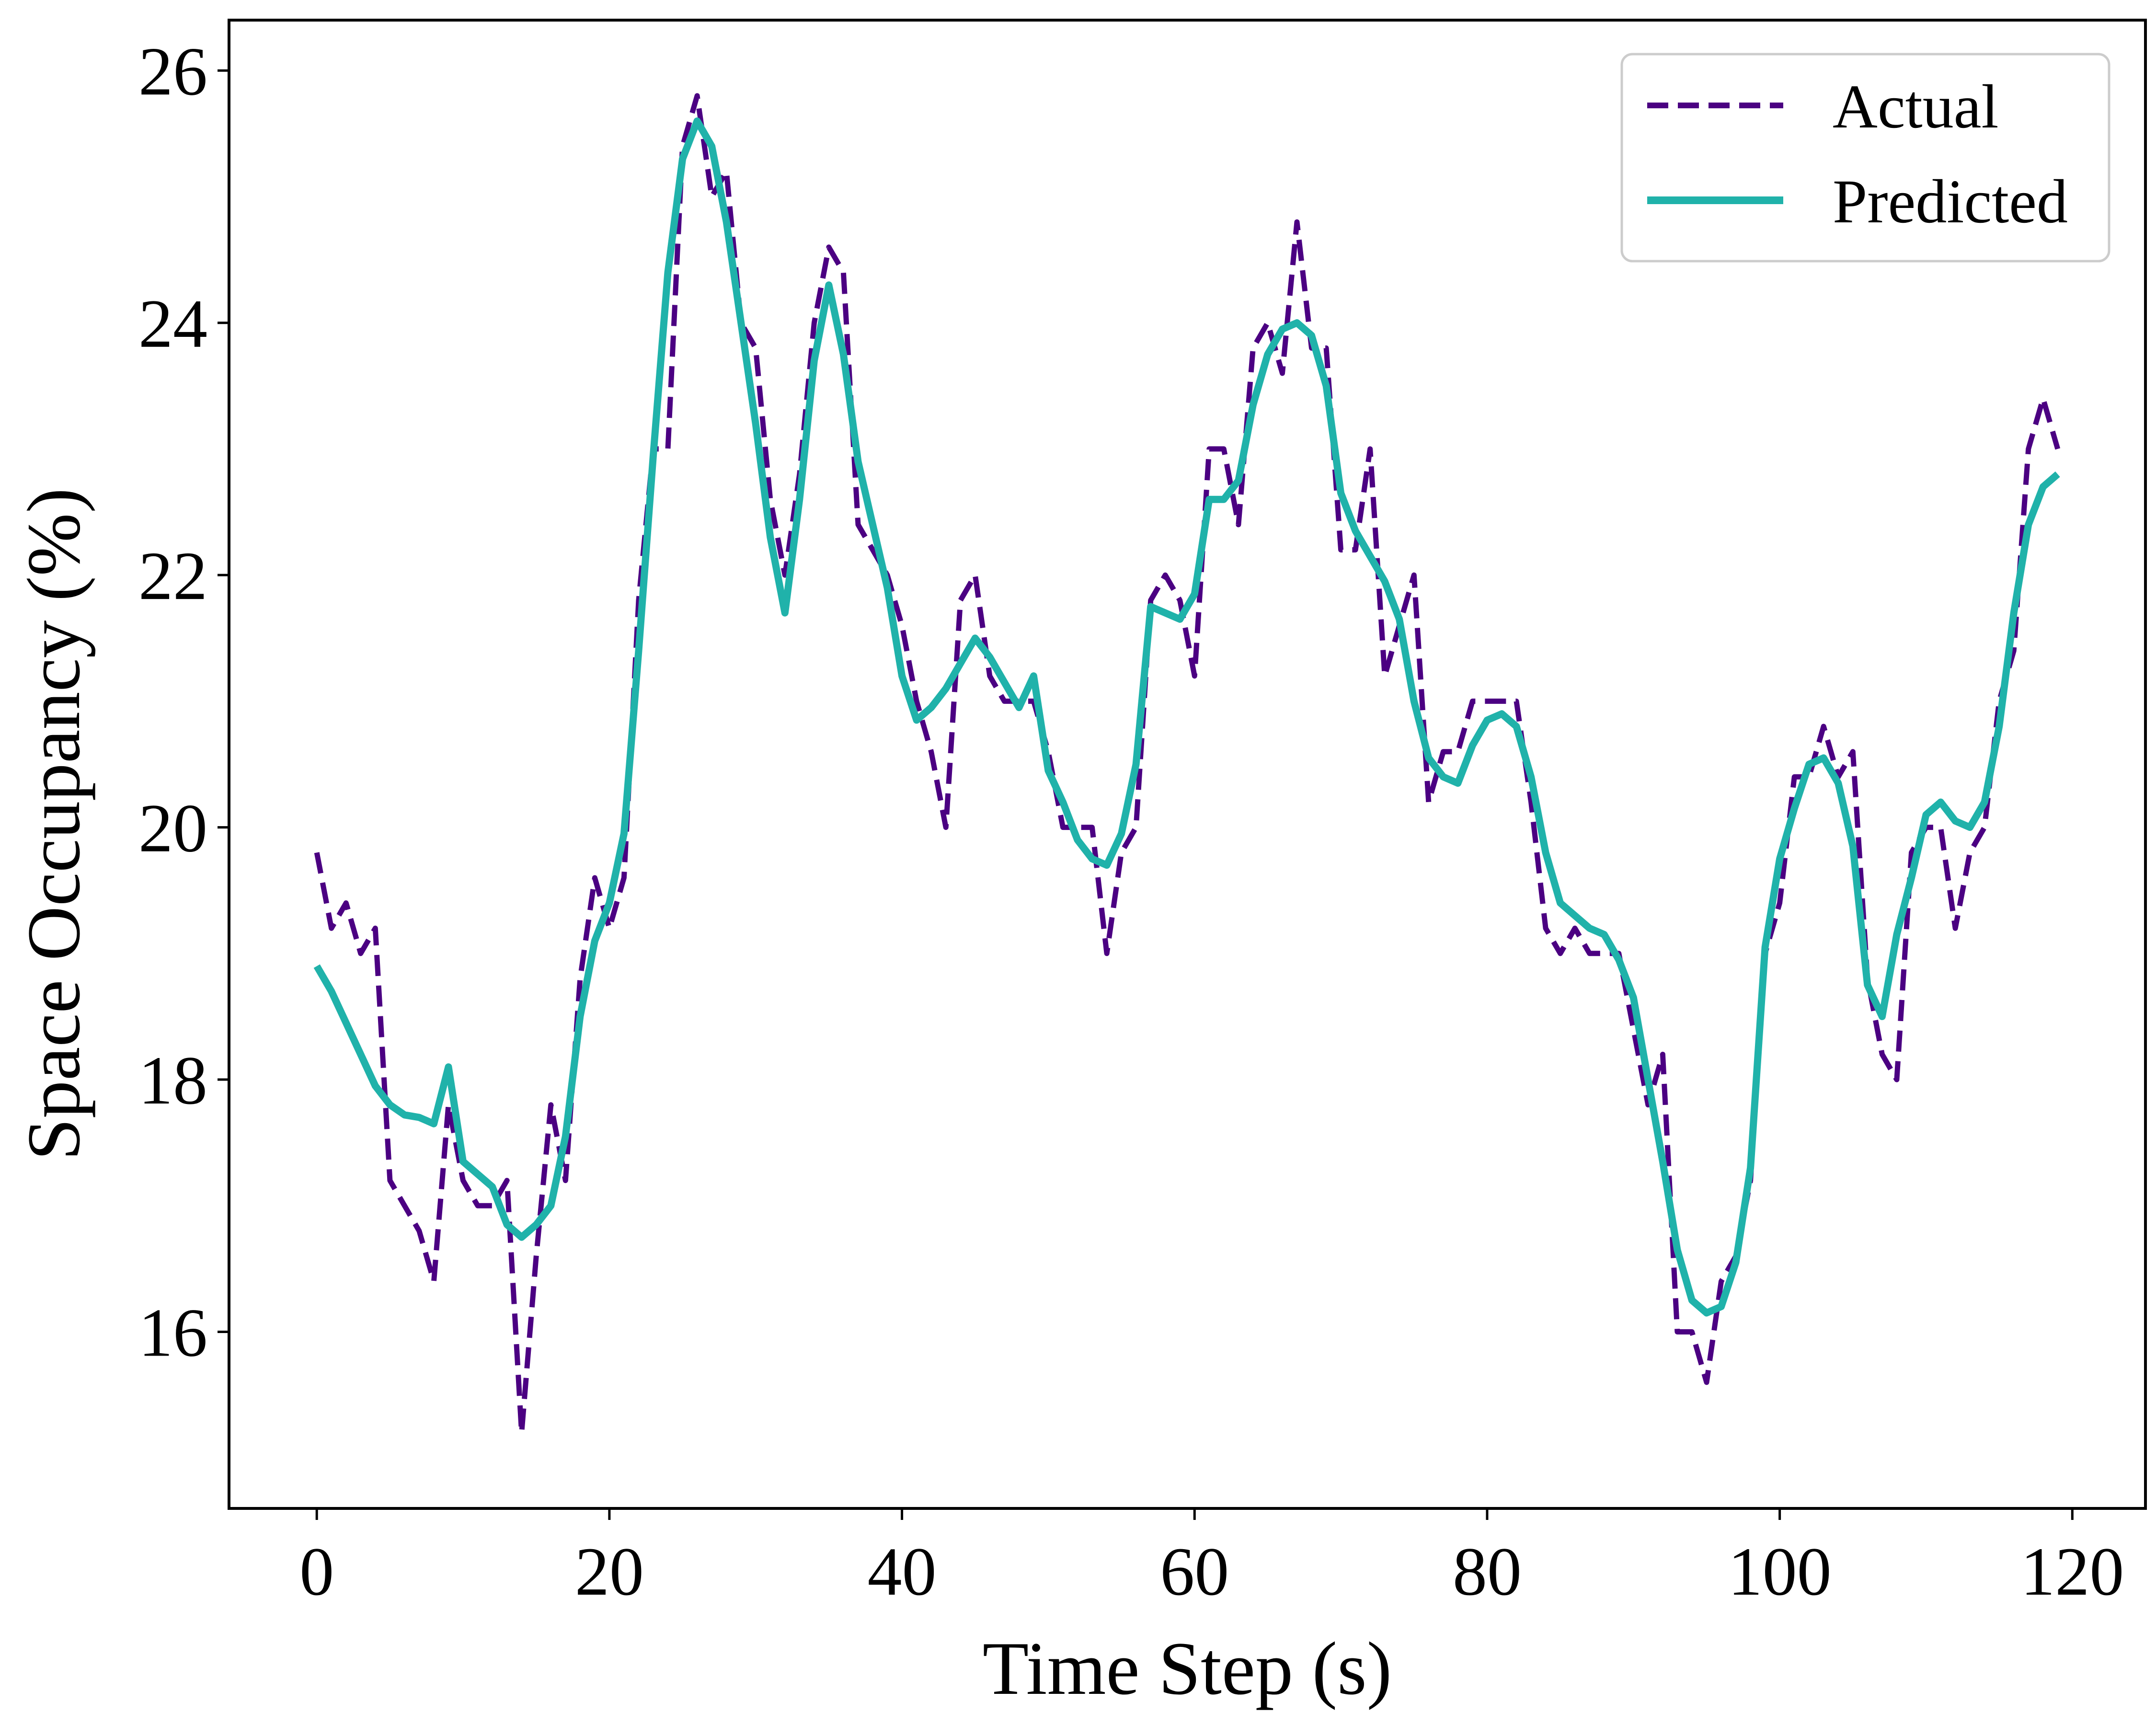  I want to click on y-axis-label: Space Occupancy (%), so click(54, 824).